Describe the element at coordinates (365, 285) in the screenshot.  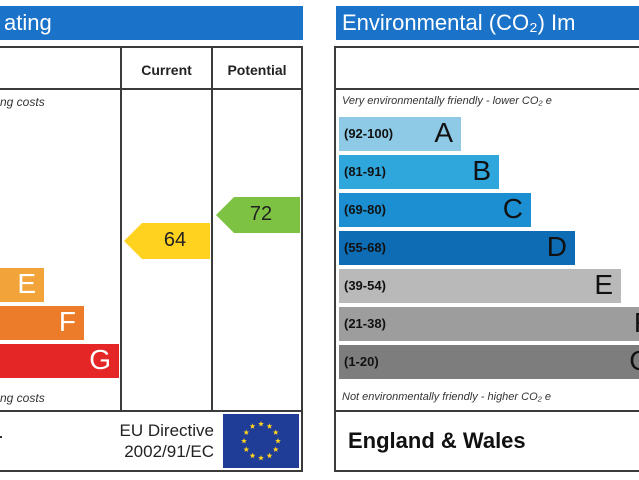
I see `environmental-band-range: (39-54)` at that location.